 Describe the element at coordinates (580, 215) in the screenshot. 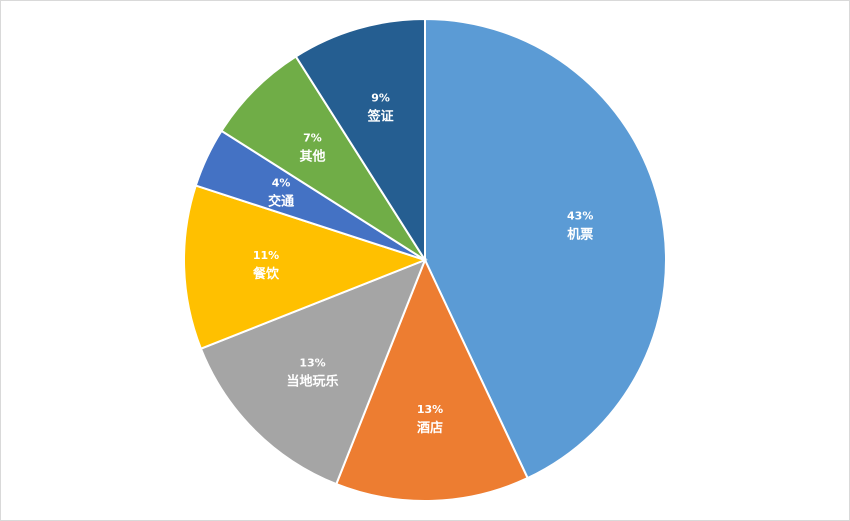

I see `data-label-percent-airfare: 43%` at that location.